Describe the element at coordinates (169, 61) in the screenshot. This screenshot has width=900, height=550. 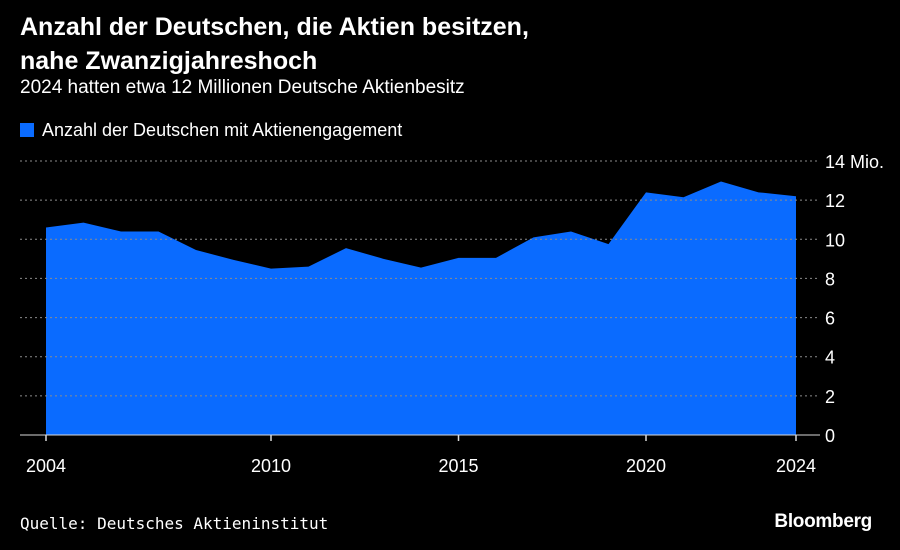
I see `chart-title-line-2: nahe Zwanzigjahreshoch` at that location.